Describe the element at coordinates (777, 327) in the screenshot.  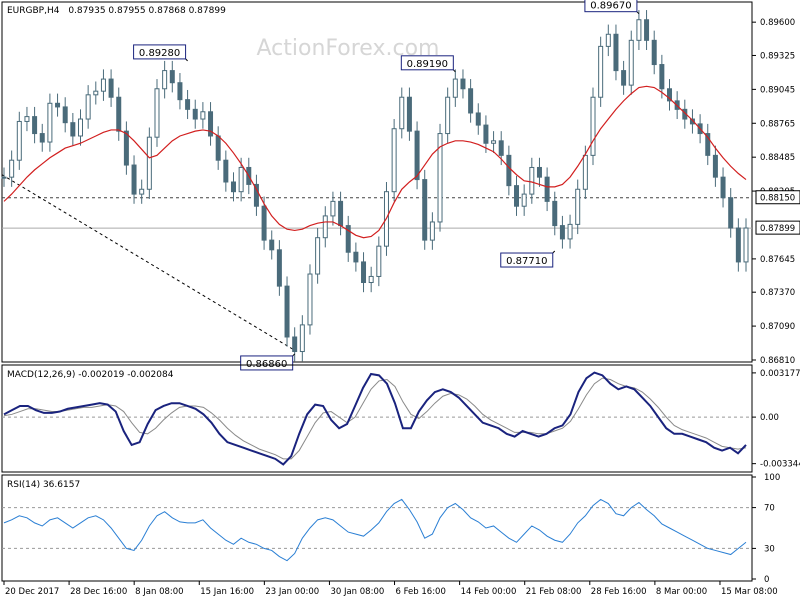
I see `price-y-tick-label: 0.87090` at that location.